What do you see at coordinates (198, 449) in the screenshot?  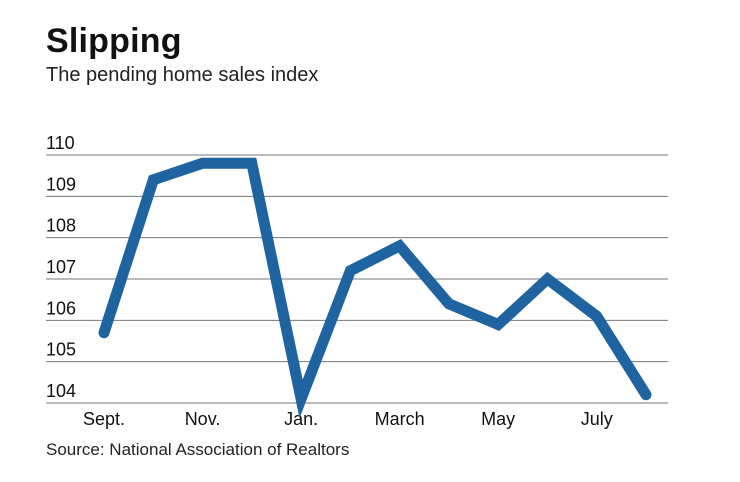 I see `source-note: Source: National Association of Realtors` at bounding box center [198, 449].